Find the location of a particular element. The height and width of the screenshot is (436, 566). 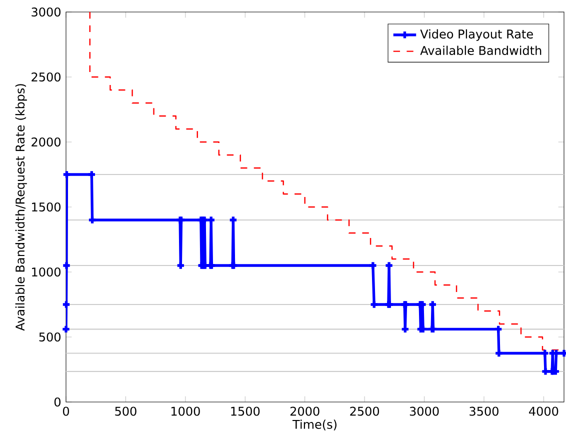

x-tick-label: 2000 is located at coordinates (305, 411).